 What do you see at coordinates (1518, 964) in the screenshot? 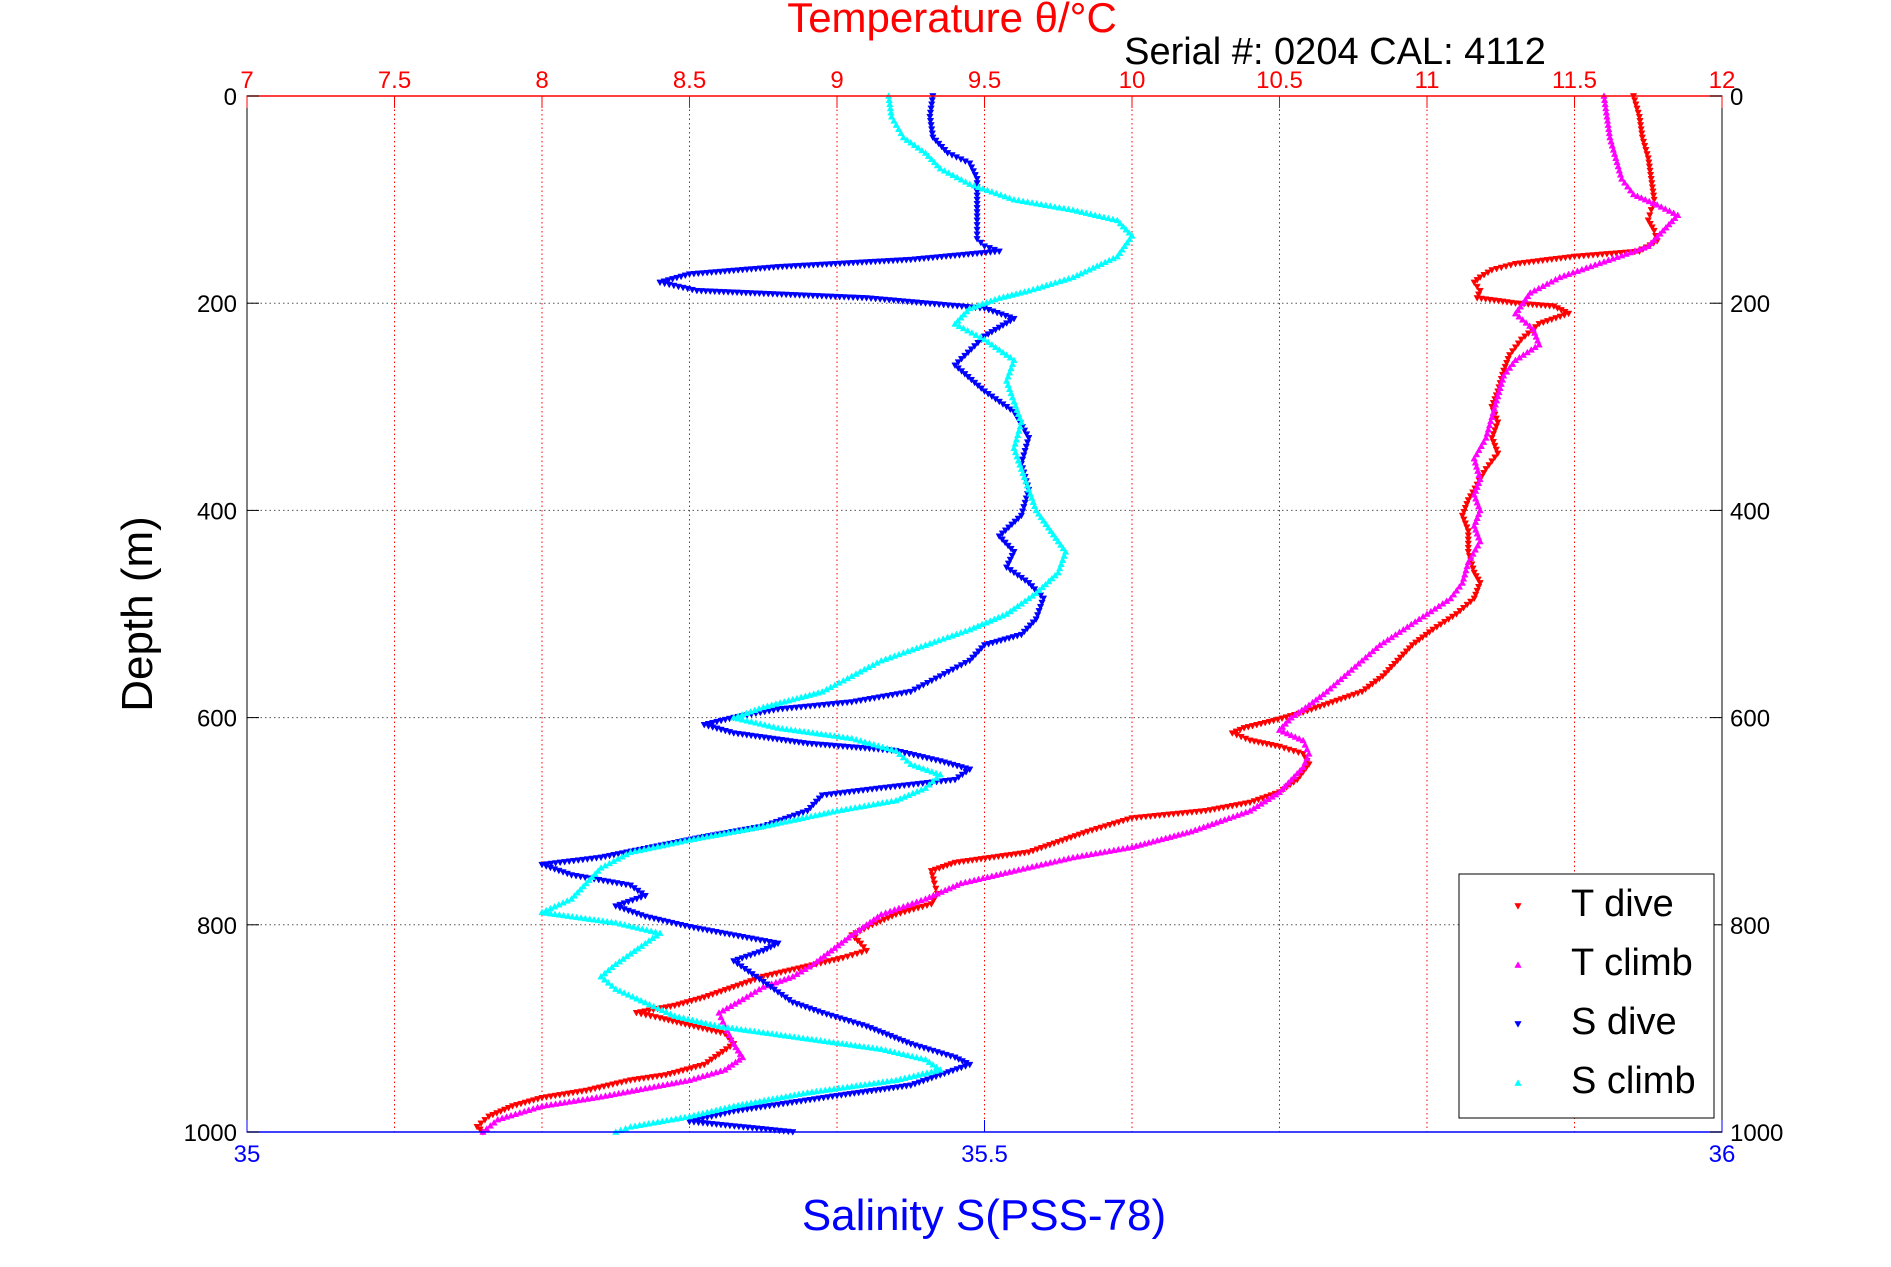
I see `legend-marker-t-climb` at bounding box center [1518, 964].